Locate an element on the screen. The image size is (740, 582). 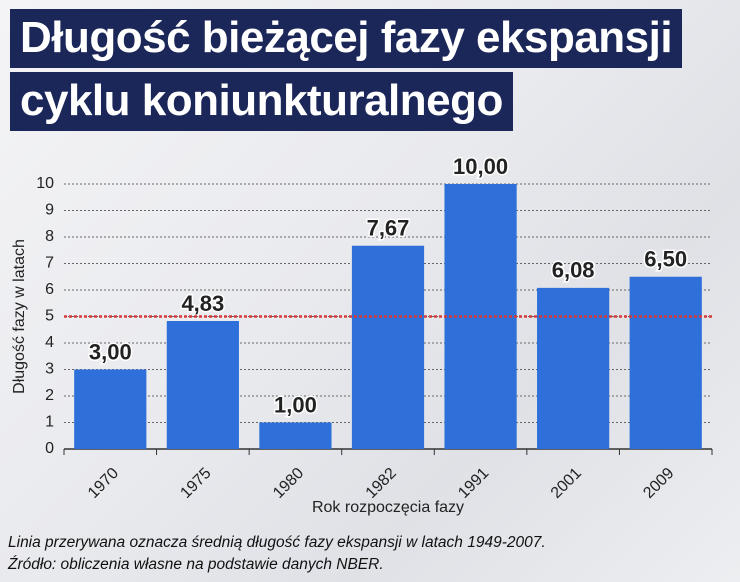
value-label: 6,50 is located at coordinates (665, 259).